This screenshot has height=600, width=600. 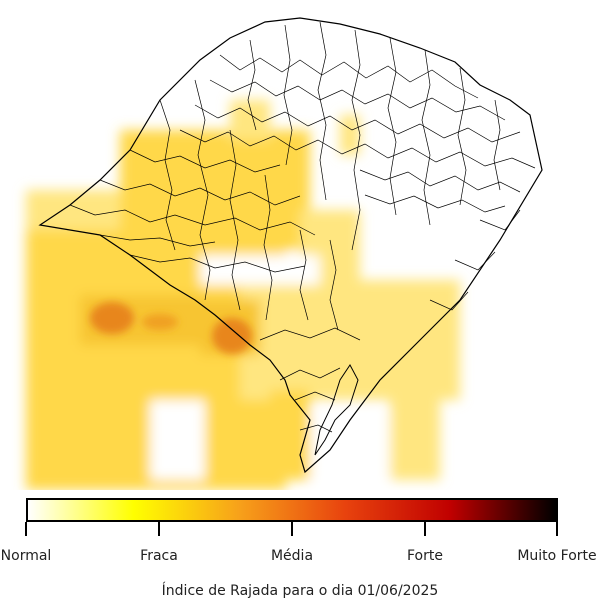 I want to click on legend-label-fraca: Fraca, so click(x=159, y=556).